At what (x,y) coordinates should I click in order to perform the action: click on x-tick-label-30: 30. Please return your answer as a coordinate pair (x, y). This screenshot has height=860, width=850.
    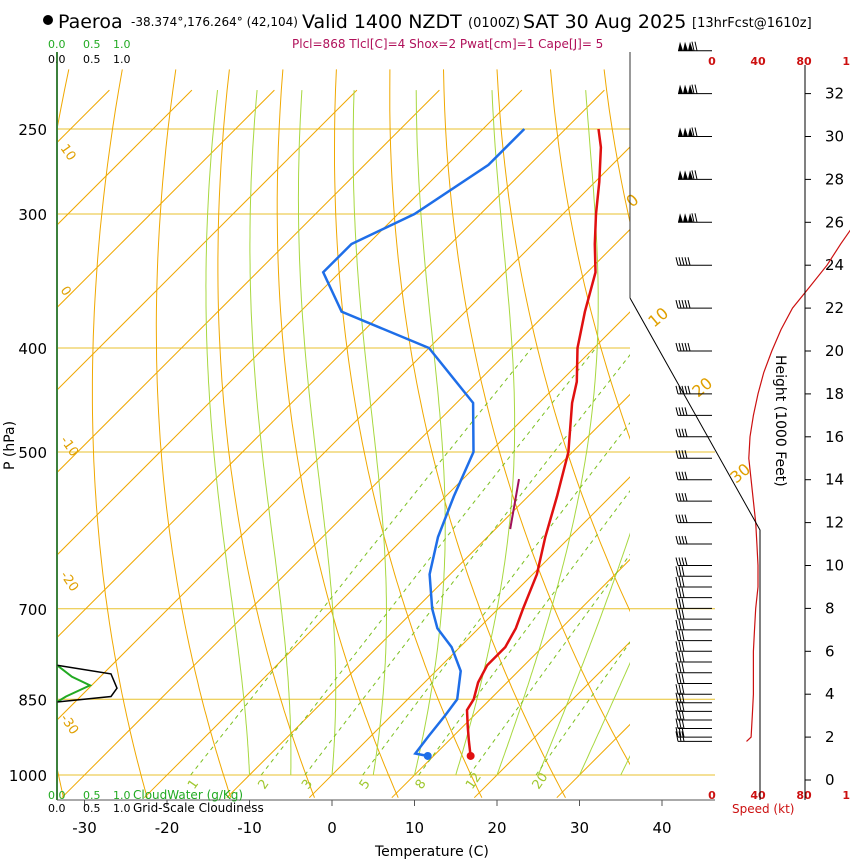
    Looking at the image, I should click on (579, 828).